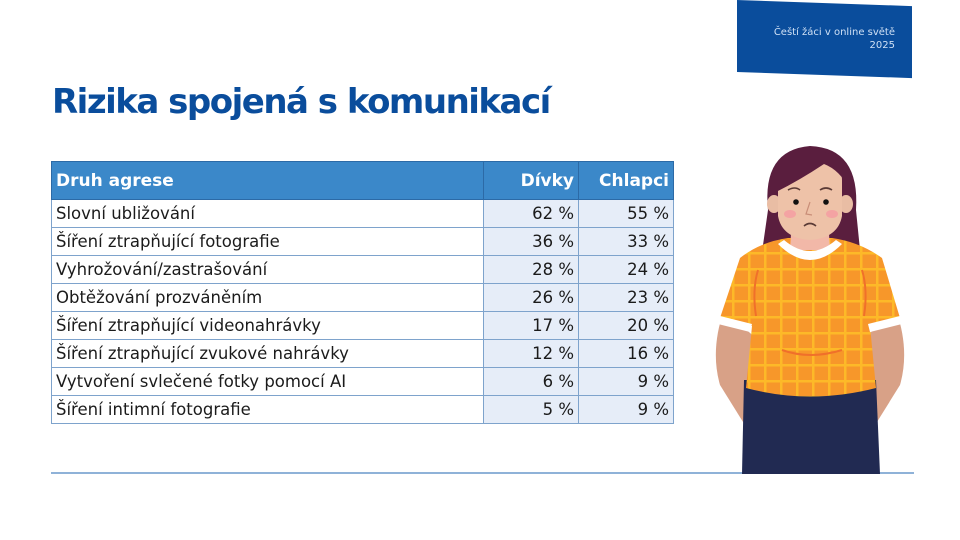  I want to click on table-row: Slovní ubližování 62 % 55 %, so click(362, 213).